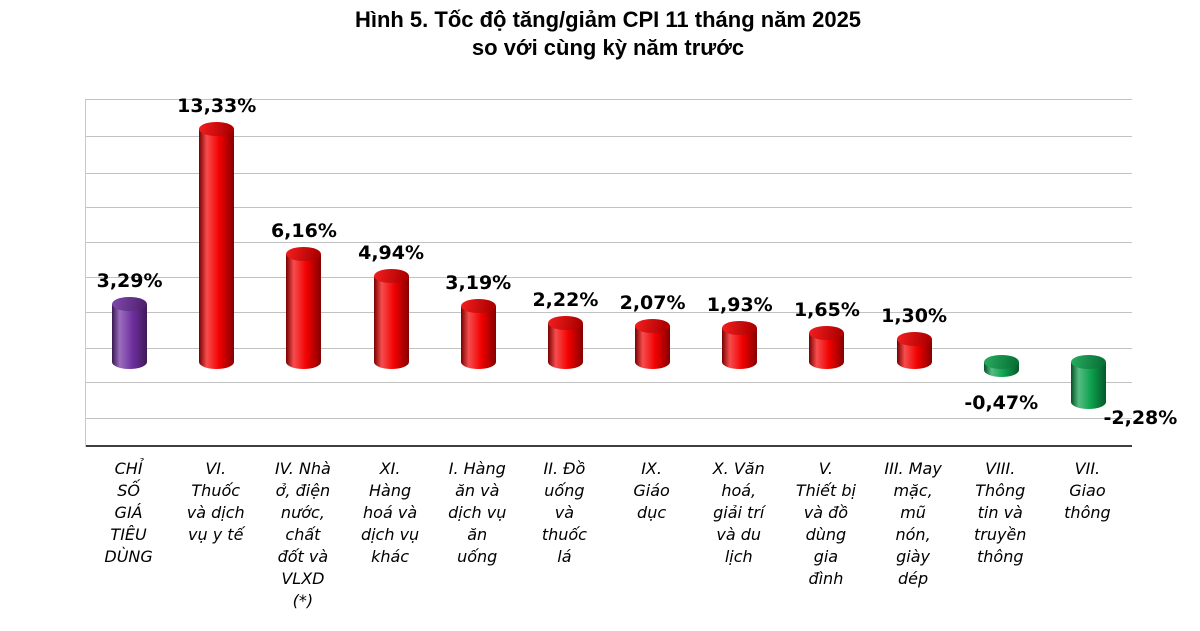  What do you see at coordinates (826, 310) in the screenshot?
I see `bar-value-label-8: 1,65%` at bounding box center [826, 310].